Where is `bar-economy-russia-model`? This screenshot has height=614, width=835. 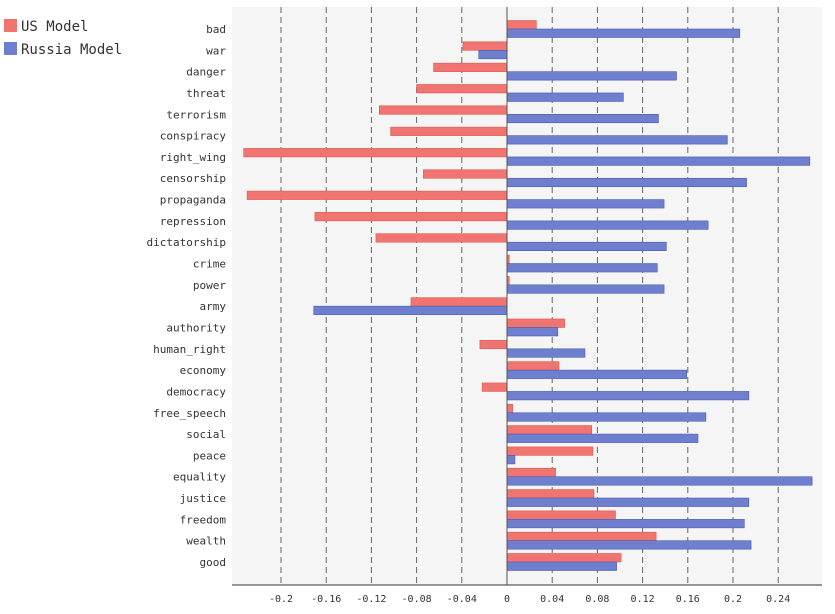 bar-economy-russia-model is located at coordinates (596, 374).